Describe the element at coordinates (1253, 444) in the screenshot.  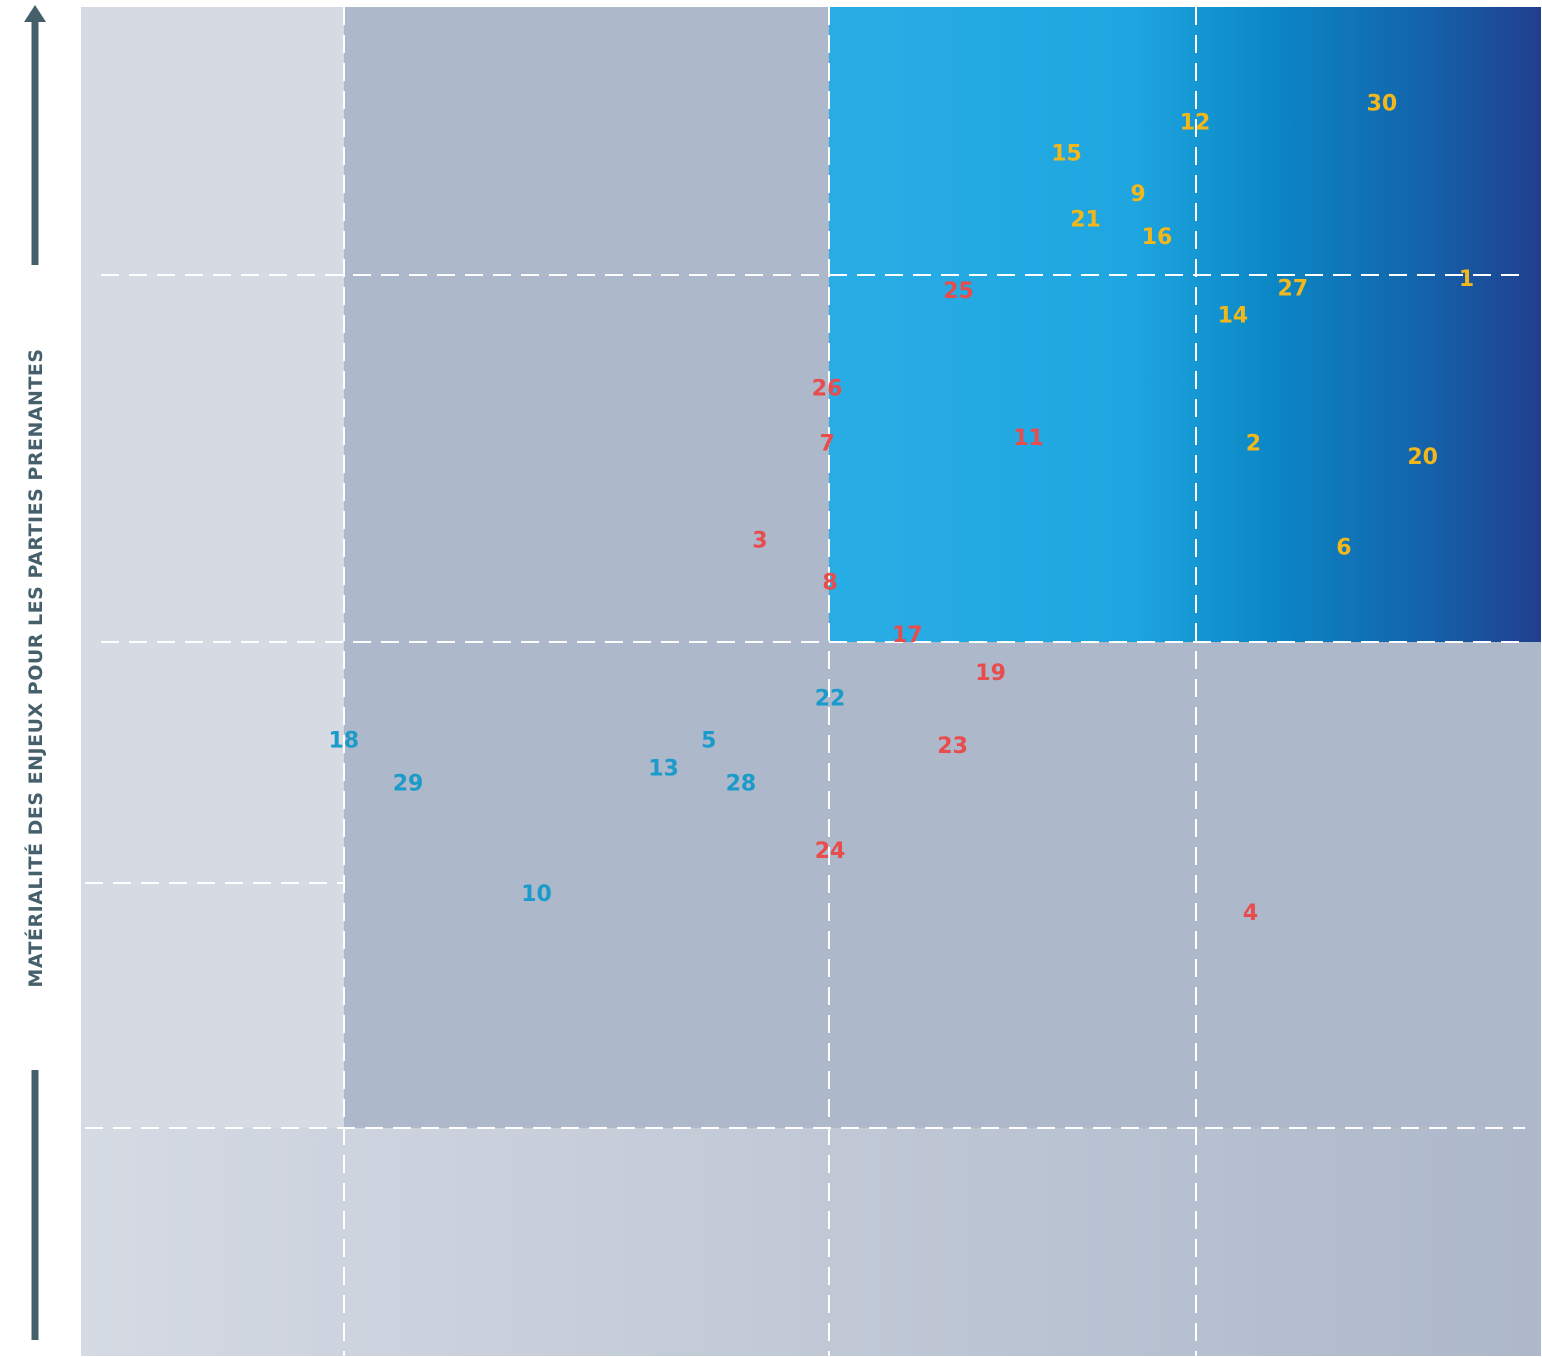
I see `data-point-label-2: 2` at that location.